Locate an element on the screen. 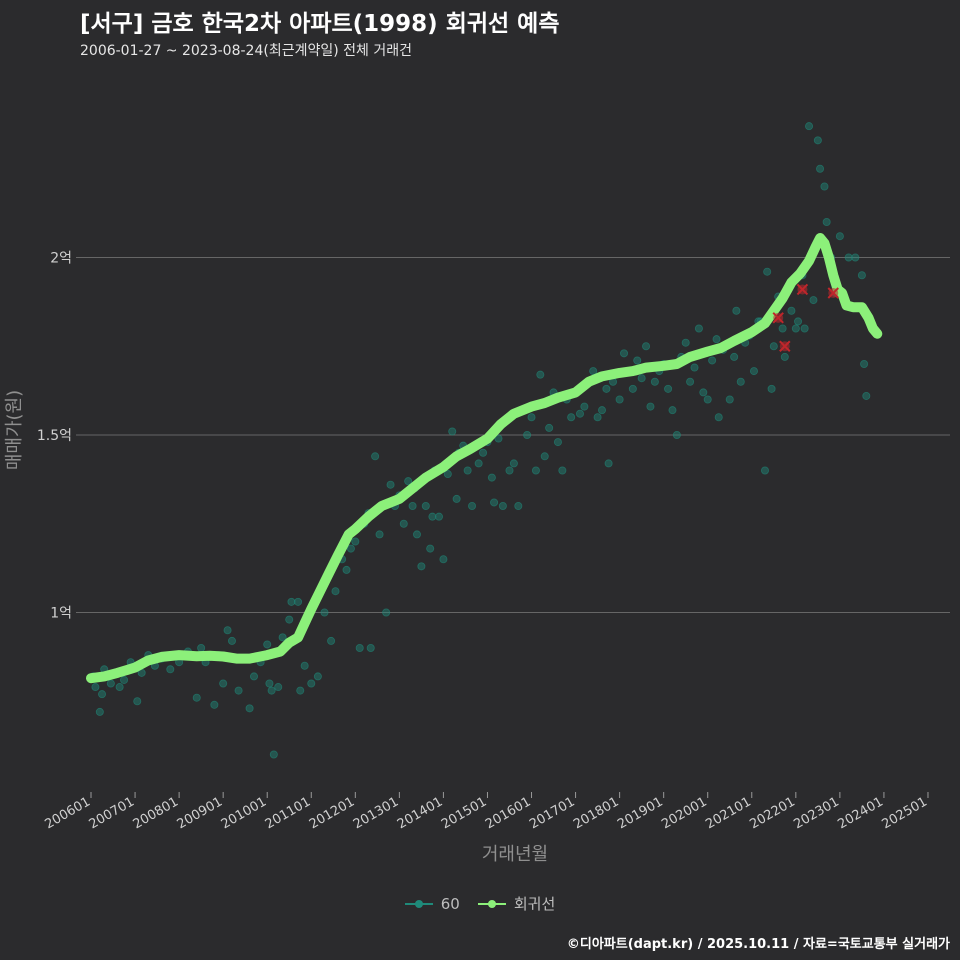 The image size is (960, 960). legend-item-60: 60 is located at coordinates (432, 903).